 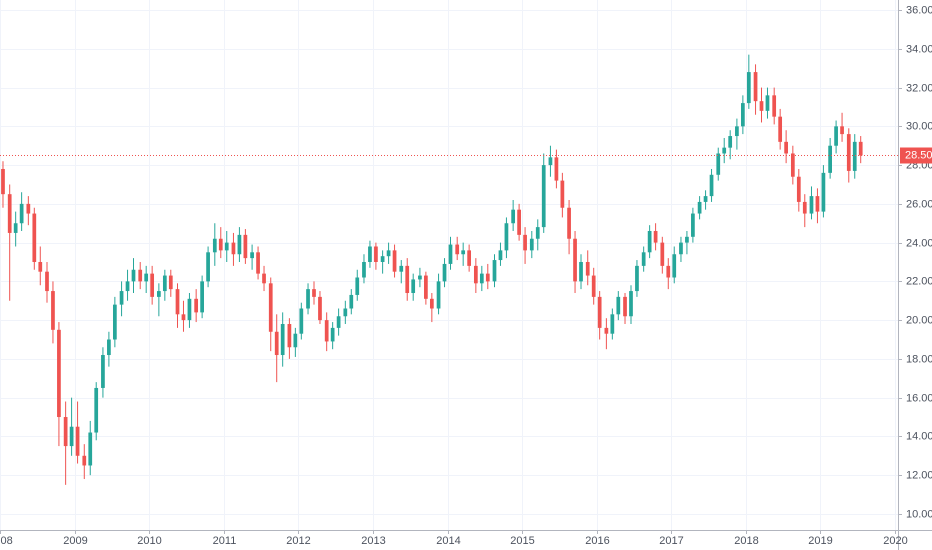 What do you see at coordinates (75, 541) in the screenshot?
I see `x-tick-label: 2009` at bounding box center [75, 541].